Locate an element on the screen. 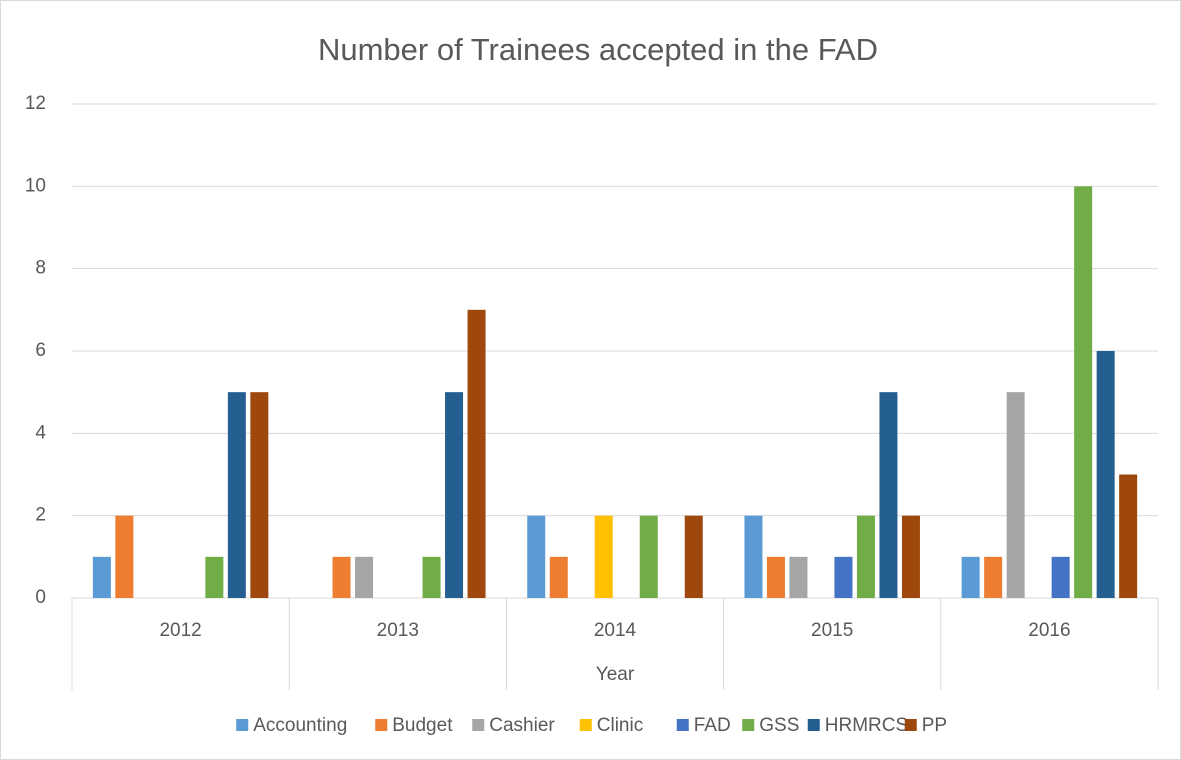 Image resolution: width=1181 pixels, height=760 pixels. x-tick-label: 2014 is located at coordinates (615, 630).